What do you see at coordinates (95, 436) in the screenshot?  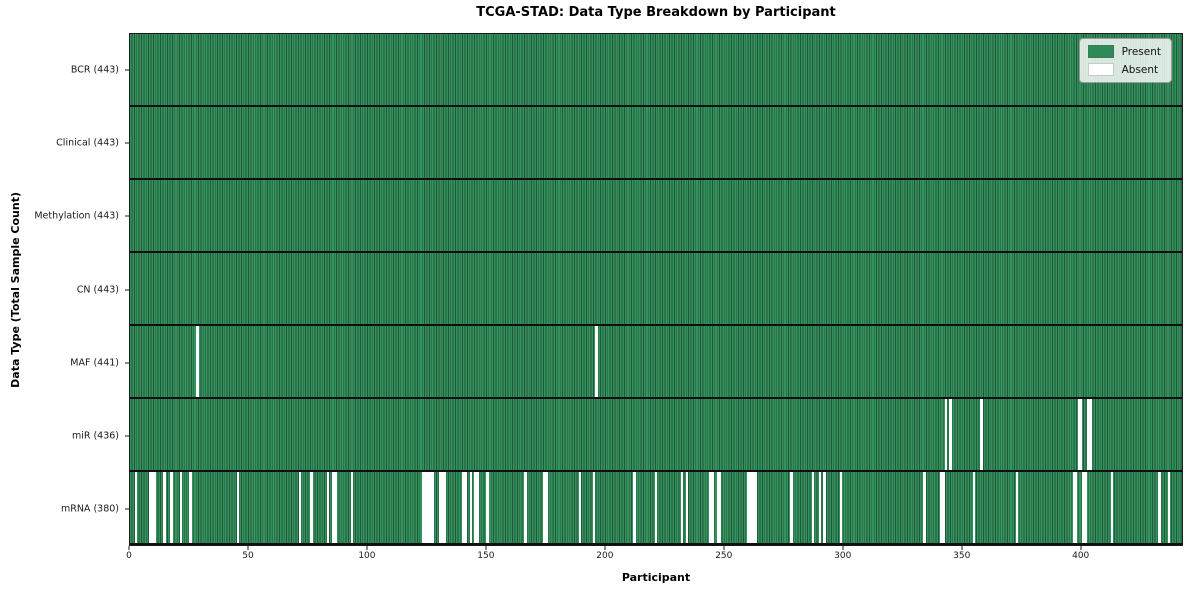 I see `y-tick-label-mir: miR (436)` at bounding box center [95, 436].